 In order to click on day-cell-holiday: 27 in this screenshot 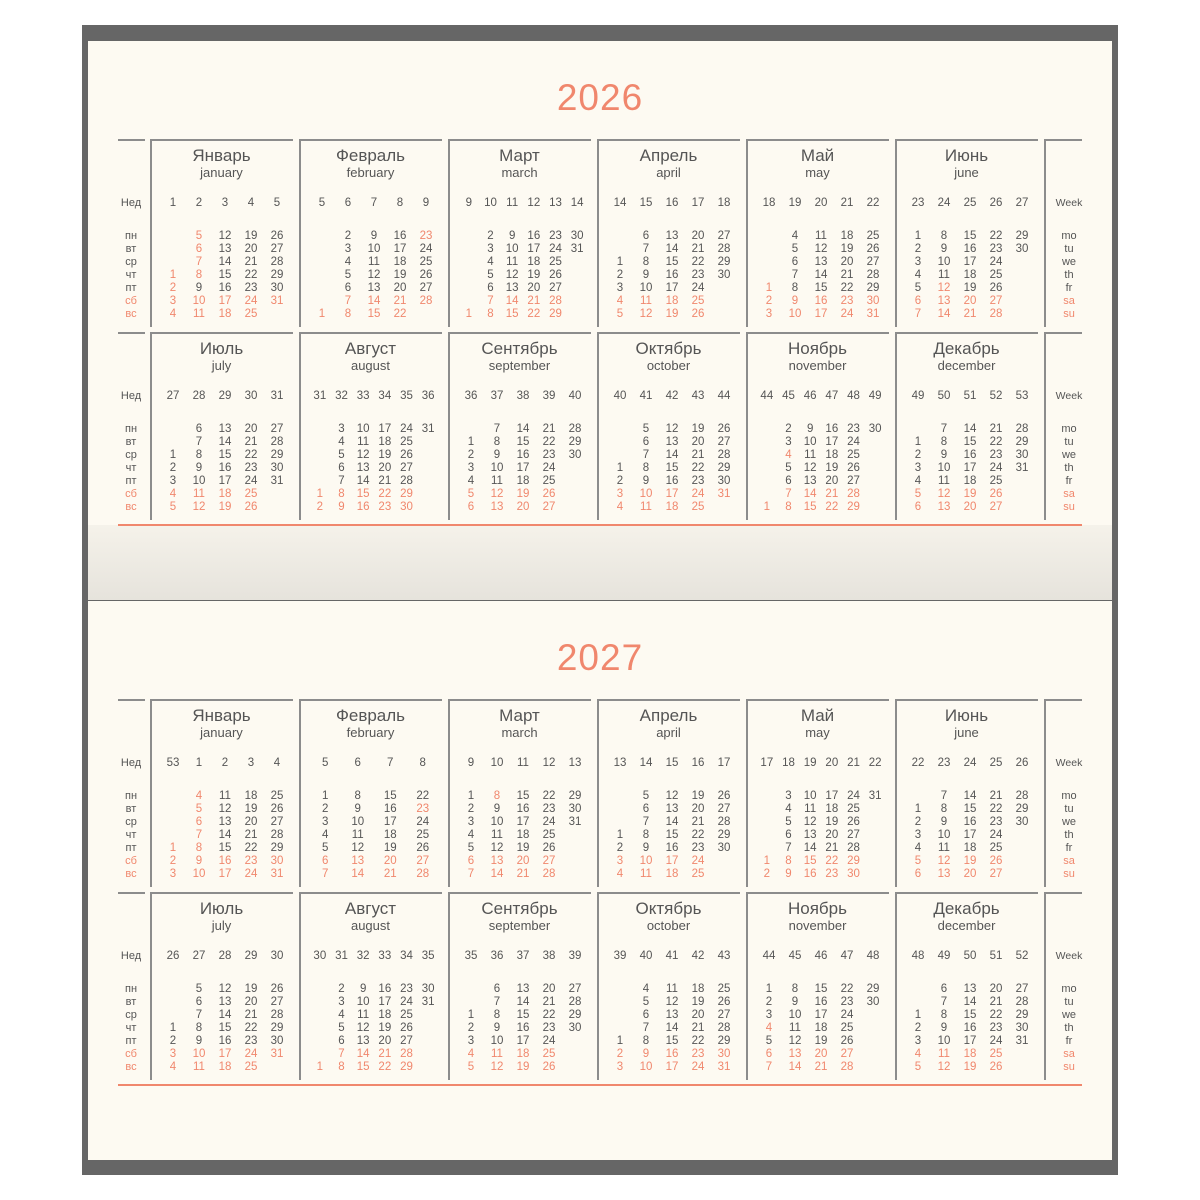, I will do `click(549, 861)`.